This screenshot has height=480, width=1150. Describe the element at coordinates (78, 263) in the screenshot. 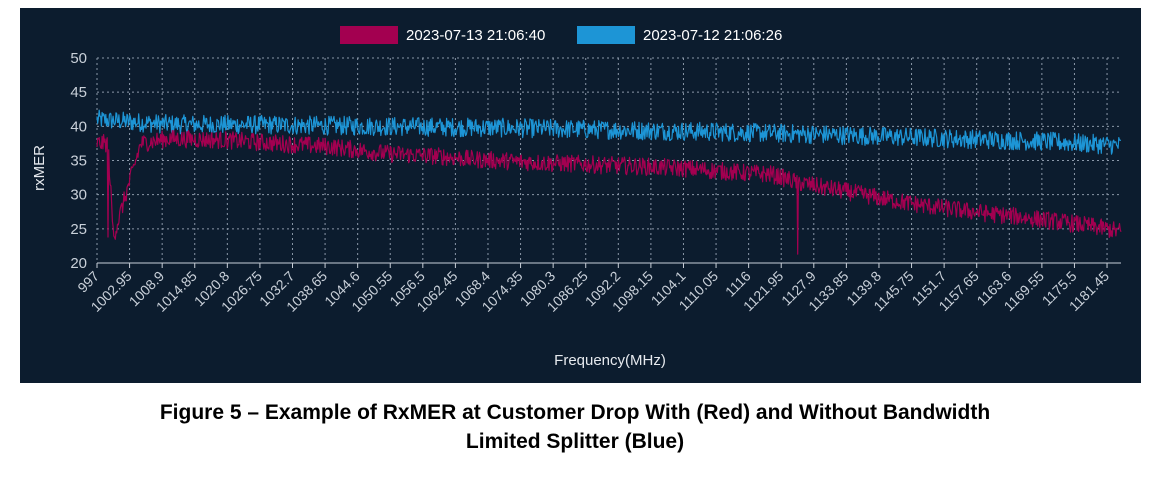

I see `y-tick-label: 20` at that location.